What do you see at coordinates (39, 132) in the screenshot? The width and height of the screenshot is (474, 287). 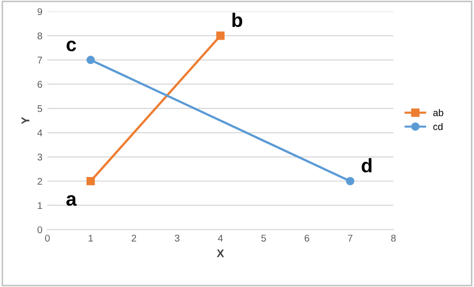 I see `y-tick-label: 4` at bounding box center [39, 132].